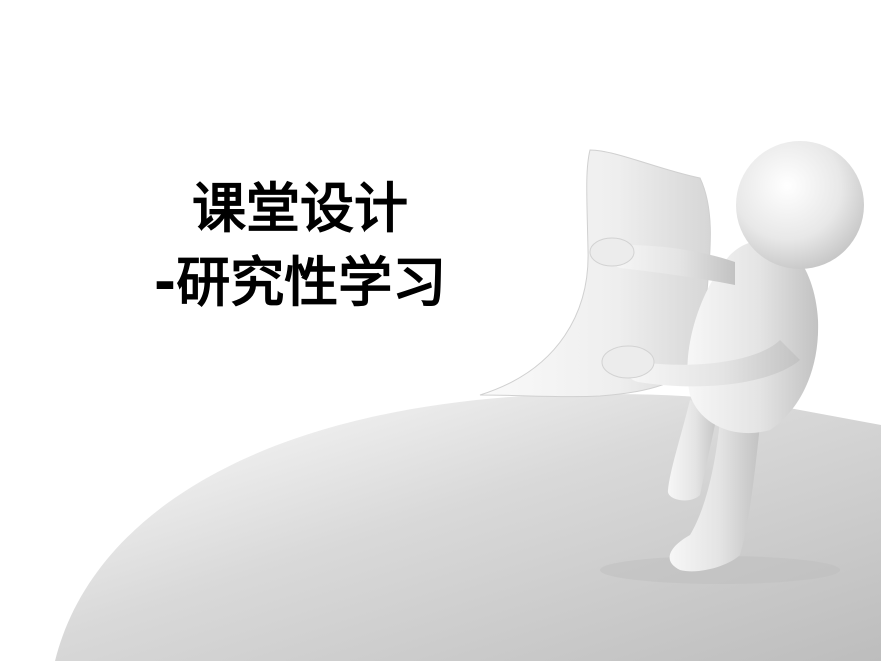 The height and width of the screenshot is (661, 881). Describe the element at coordinates (300, 282) in the screenshot. I see `title-line-2: -研究性学习` at that location.